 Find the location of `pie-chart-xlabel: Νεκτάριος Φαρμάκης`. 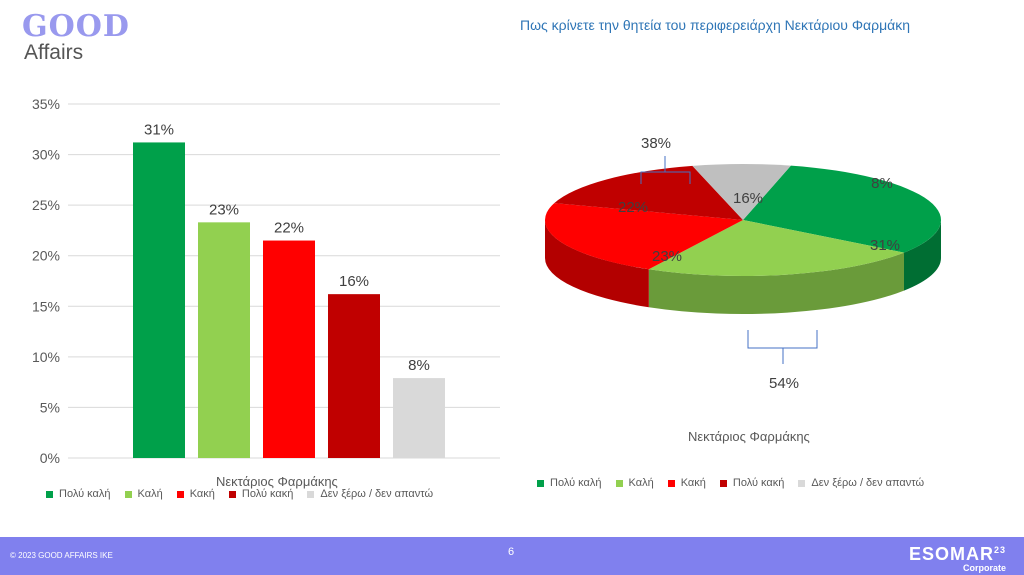

pie-chart-xlabel: Νεκτάριος Φαρμάκης is located at coordinates (749, 436).